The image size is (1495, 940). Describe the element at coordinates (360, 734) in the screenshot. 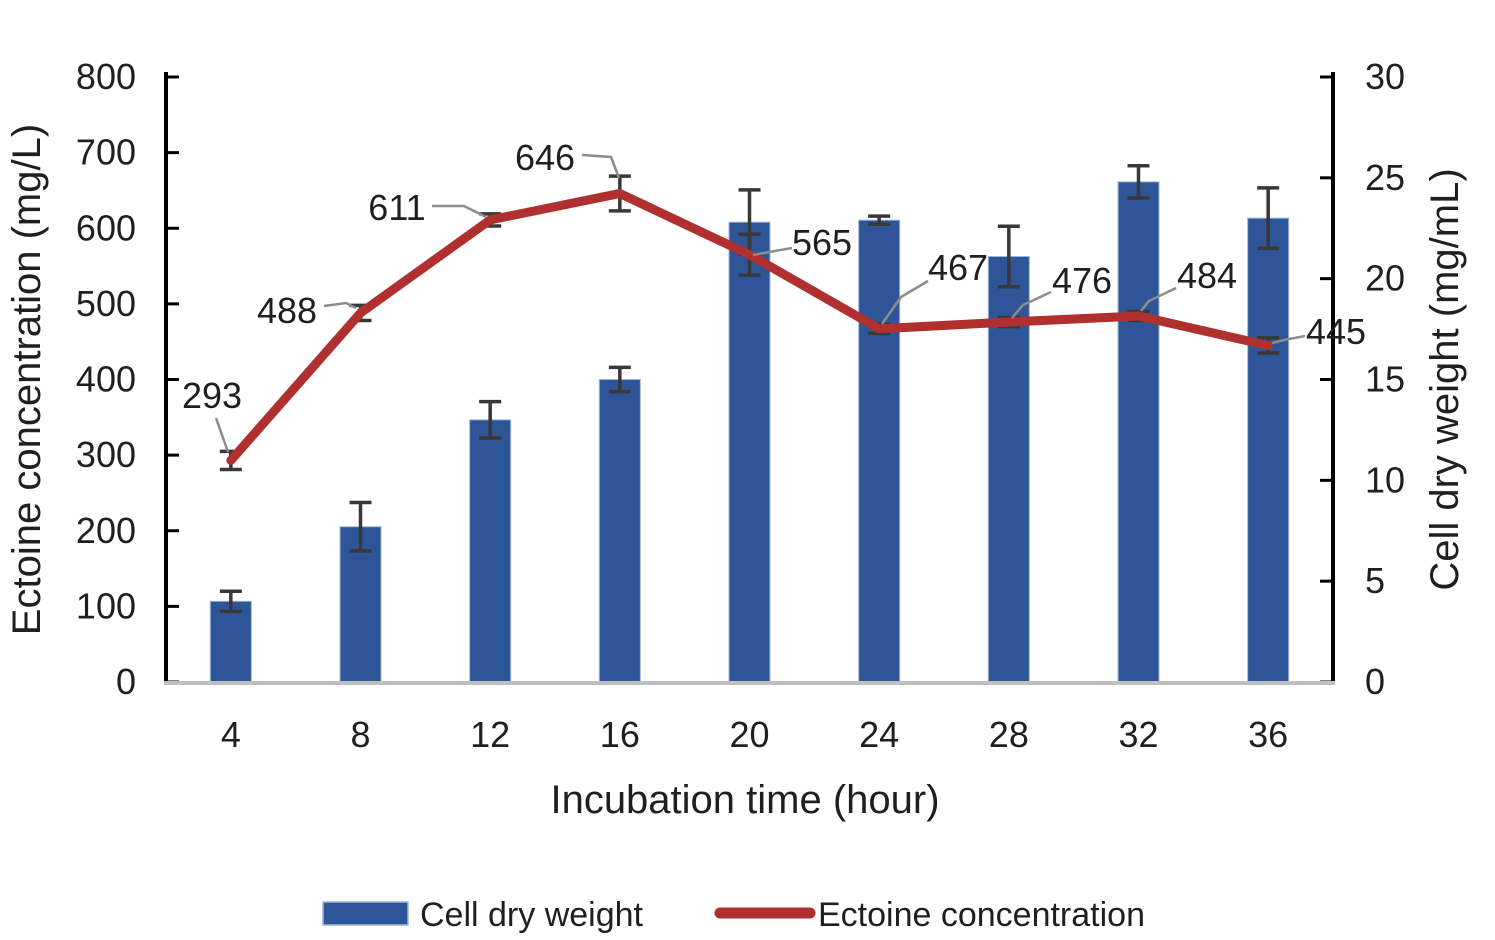

I see `x-tick-label: 8` at that location.